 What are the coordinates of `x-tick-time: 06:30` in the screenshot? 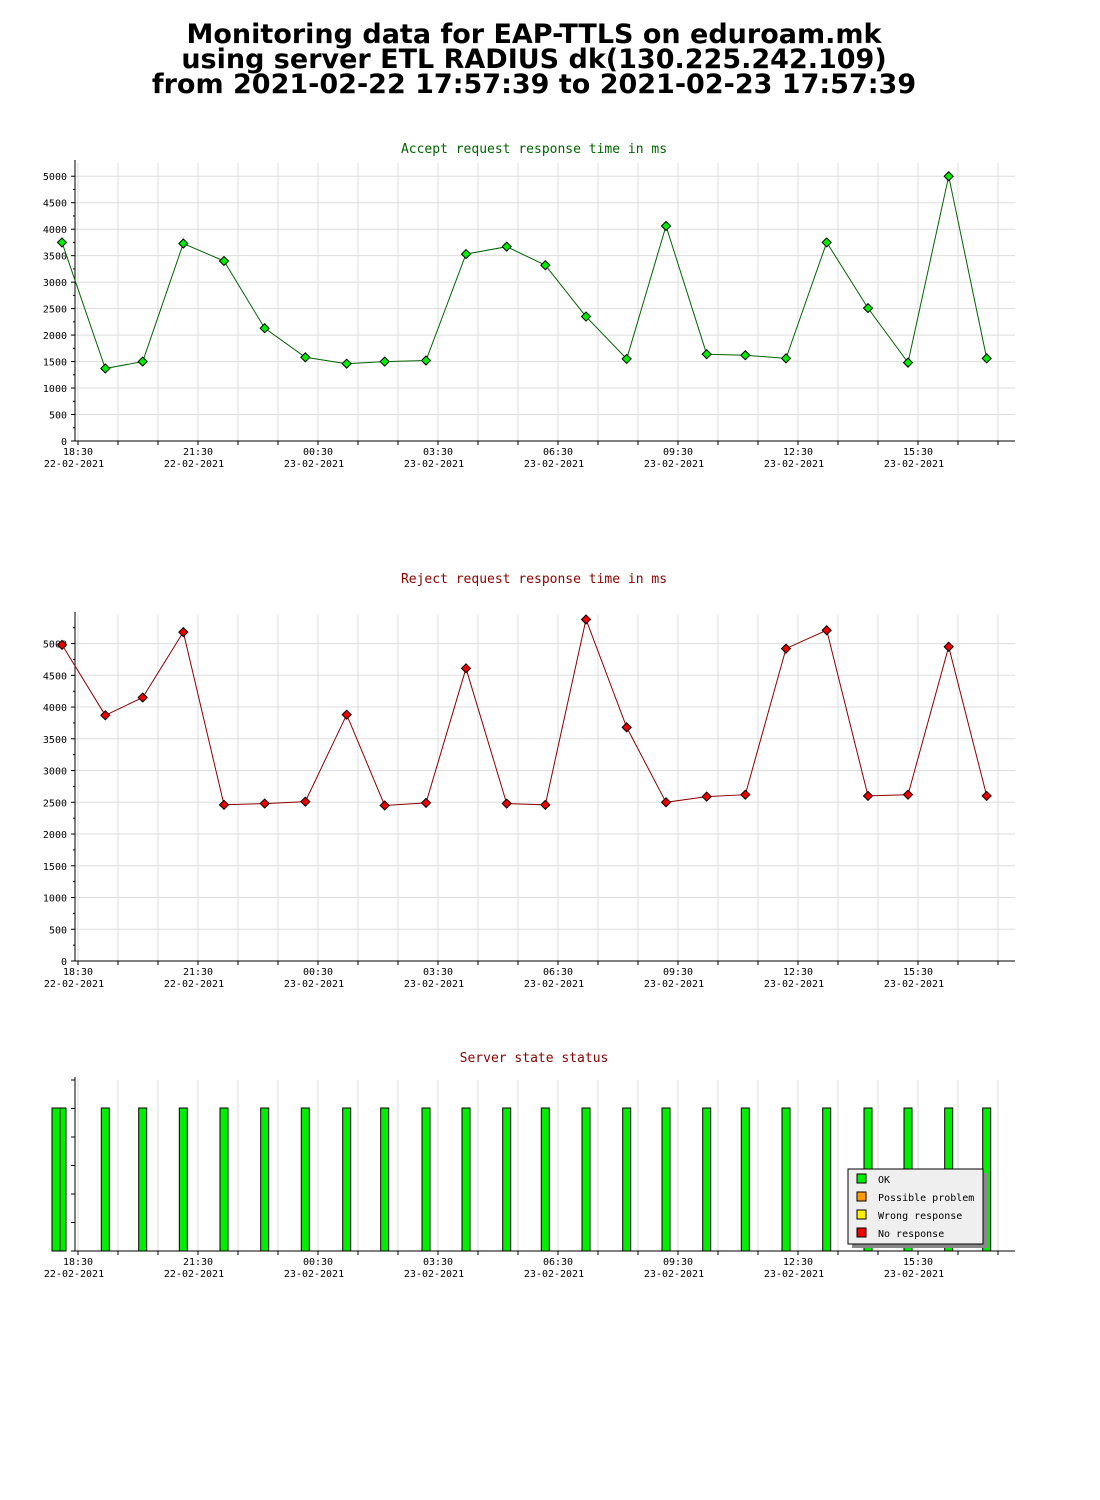 It's located at (558, 972).